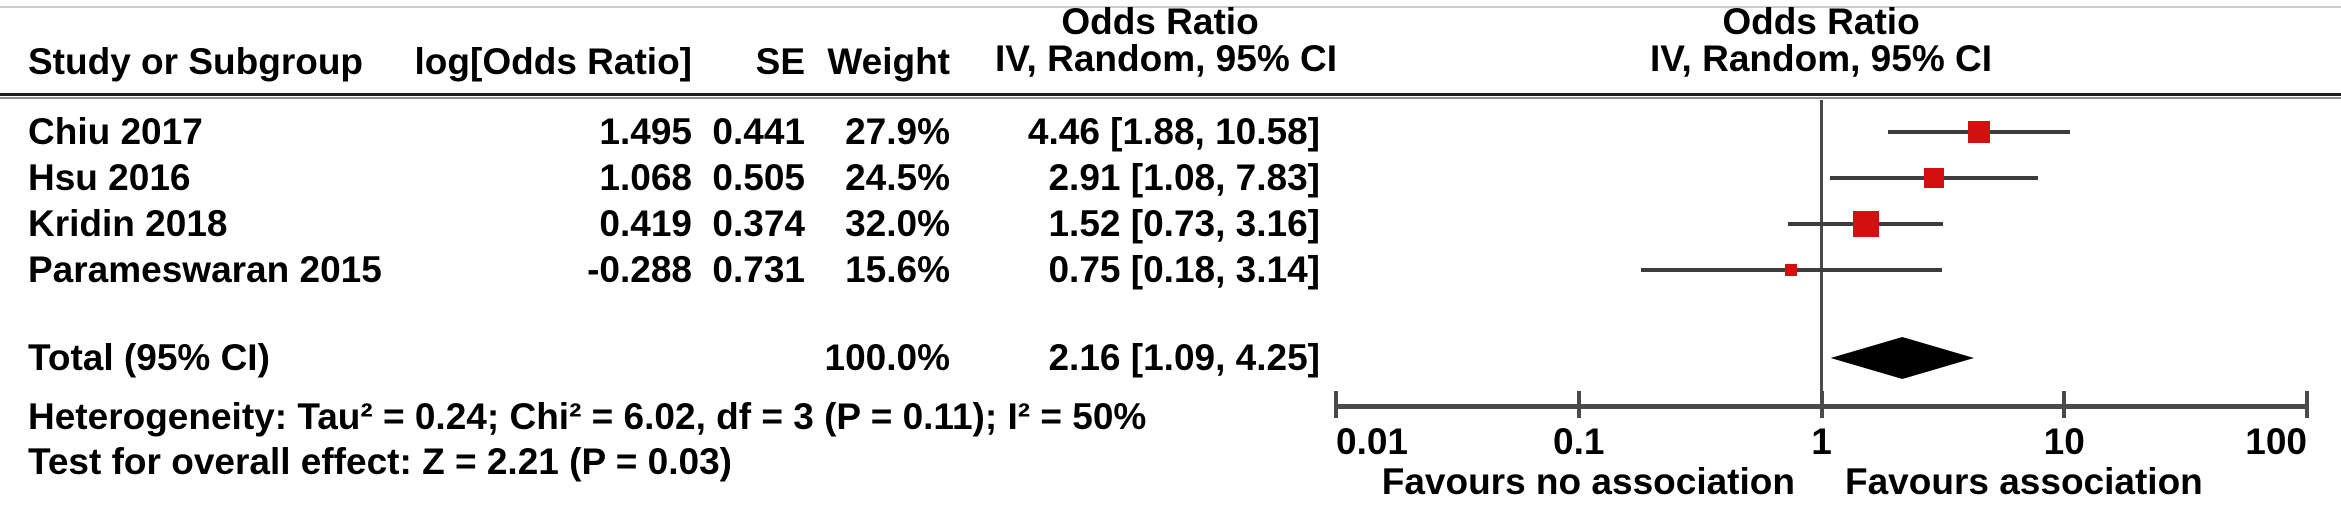 This screenshot has width=2341, height=506. What do you see at coordinates (780, 61) in the screenshot?
I see `col-header-se: SE` at bounding box center [780, 61].